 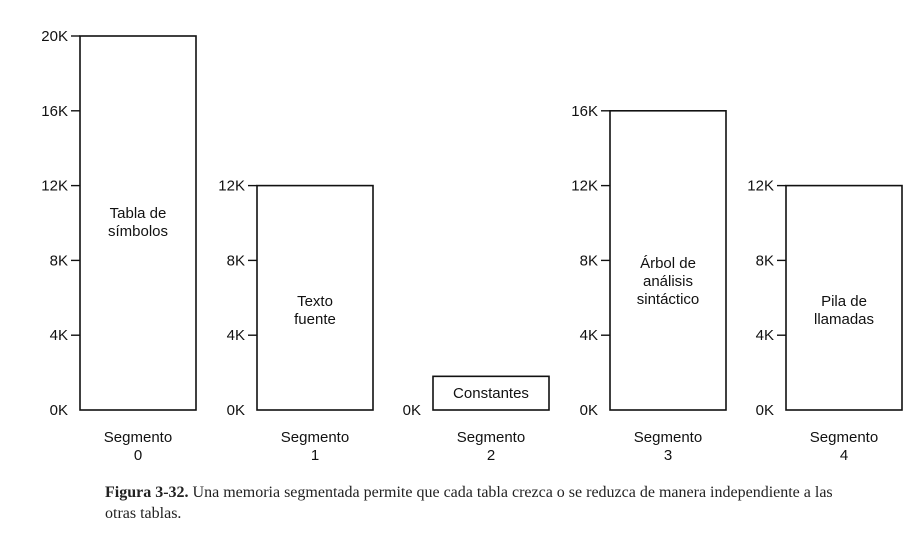 I want to click on segment-1-box, so click(x=315, y=297).